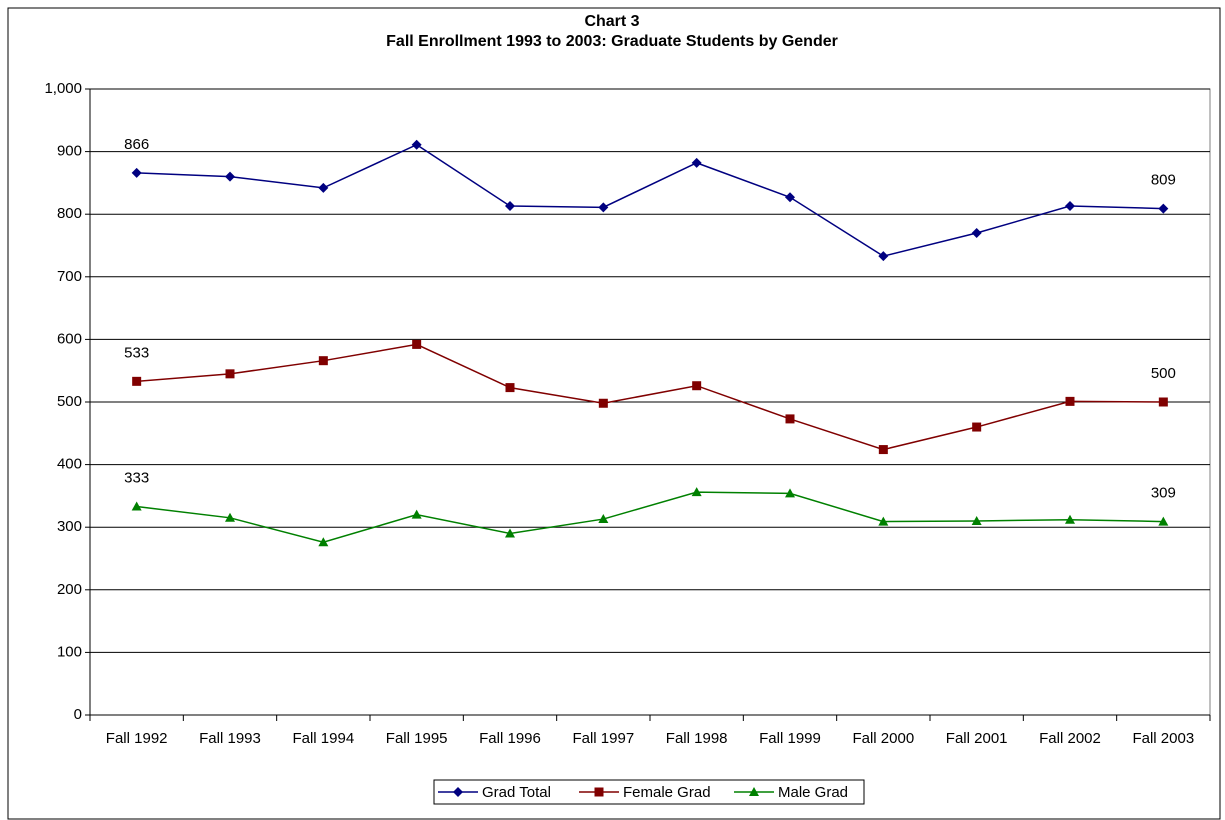 This screenshot has height=820, width=1225. I want to click on y-tick-label: 600, so click(69, 338).